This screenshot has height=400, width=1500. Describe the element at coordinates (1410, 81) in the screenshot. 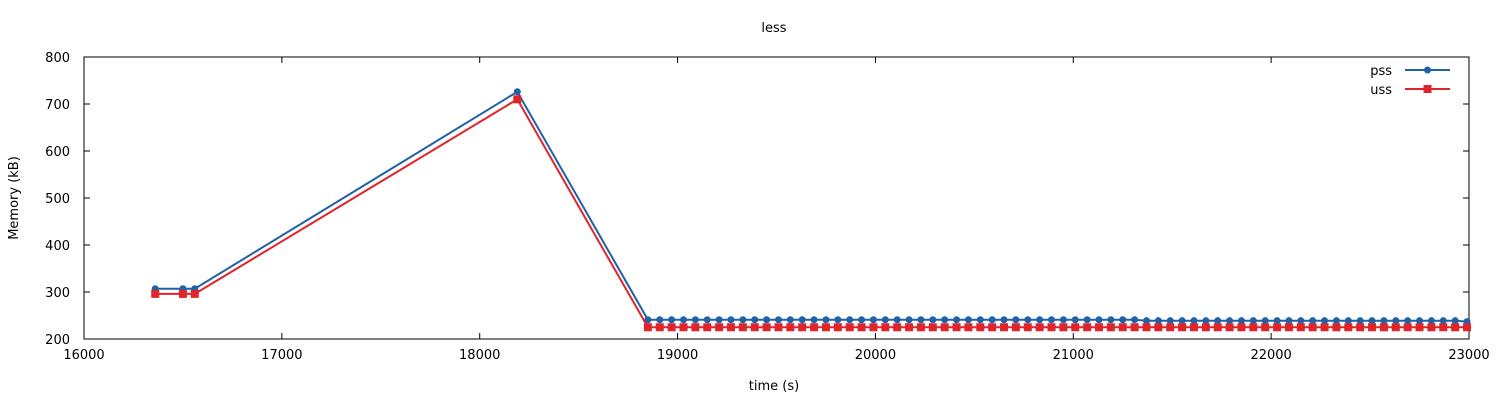

I see `legend: pss uss` at that location.